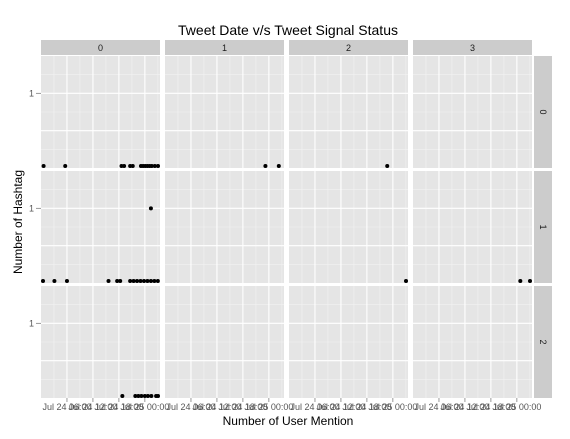  I want to click on facet-strip-row-label: 0, so click(543, 111).